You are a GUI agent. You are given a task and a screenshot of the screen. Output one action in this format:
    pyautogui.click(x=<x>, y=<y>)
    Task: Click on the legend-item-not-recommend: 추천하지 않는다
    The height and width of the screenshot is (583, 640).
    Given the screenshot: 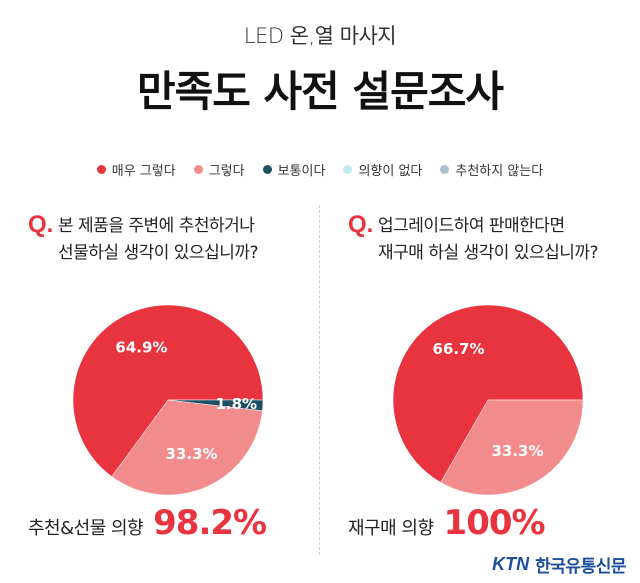 What is the action you would take?
    pyautogui.click(x=491, y=169)
    